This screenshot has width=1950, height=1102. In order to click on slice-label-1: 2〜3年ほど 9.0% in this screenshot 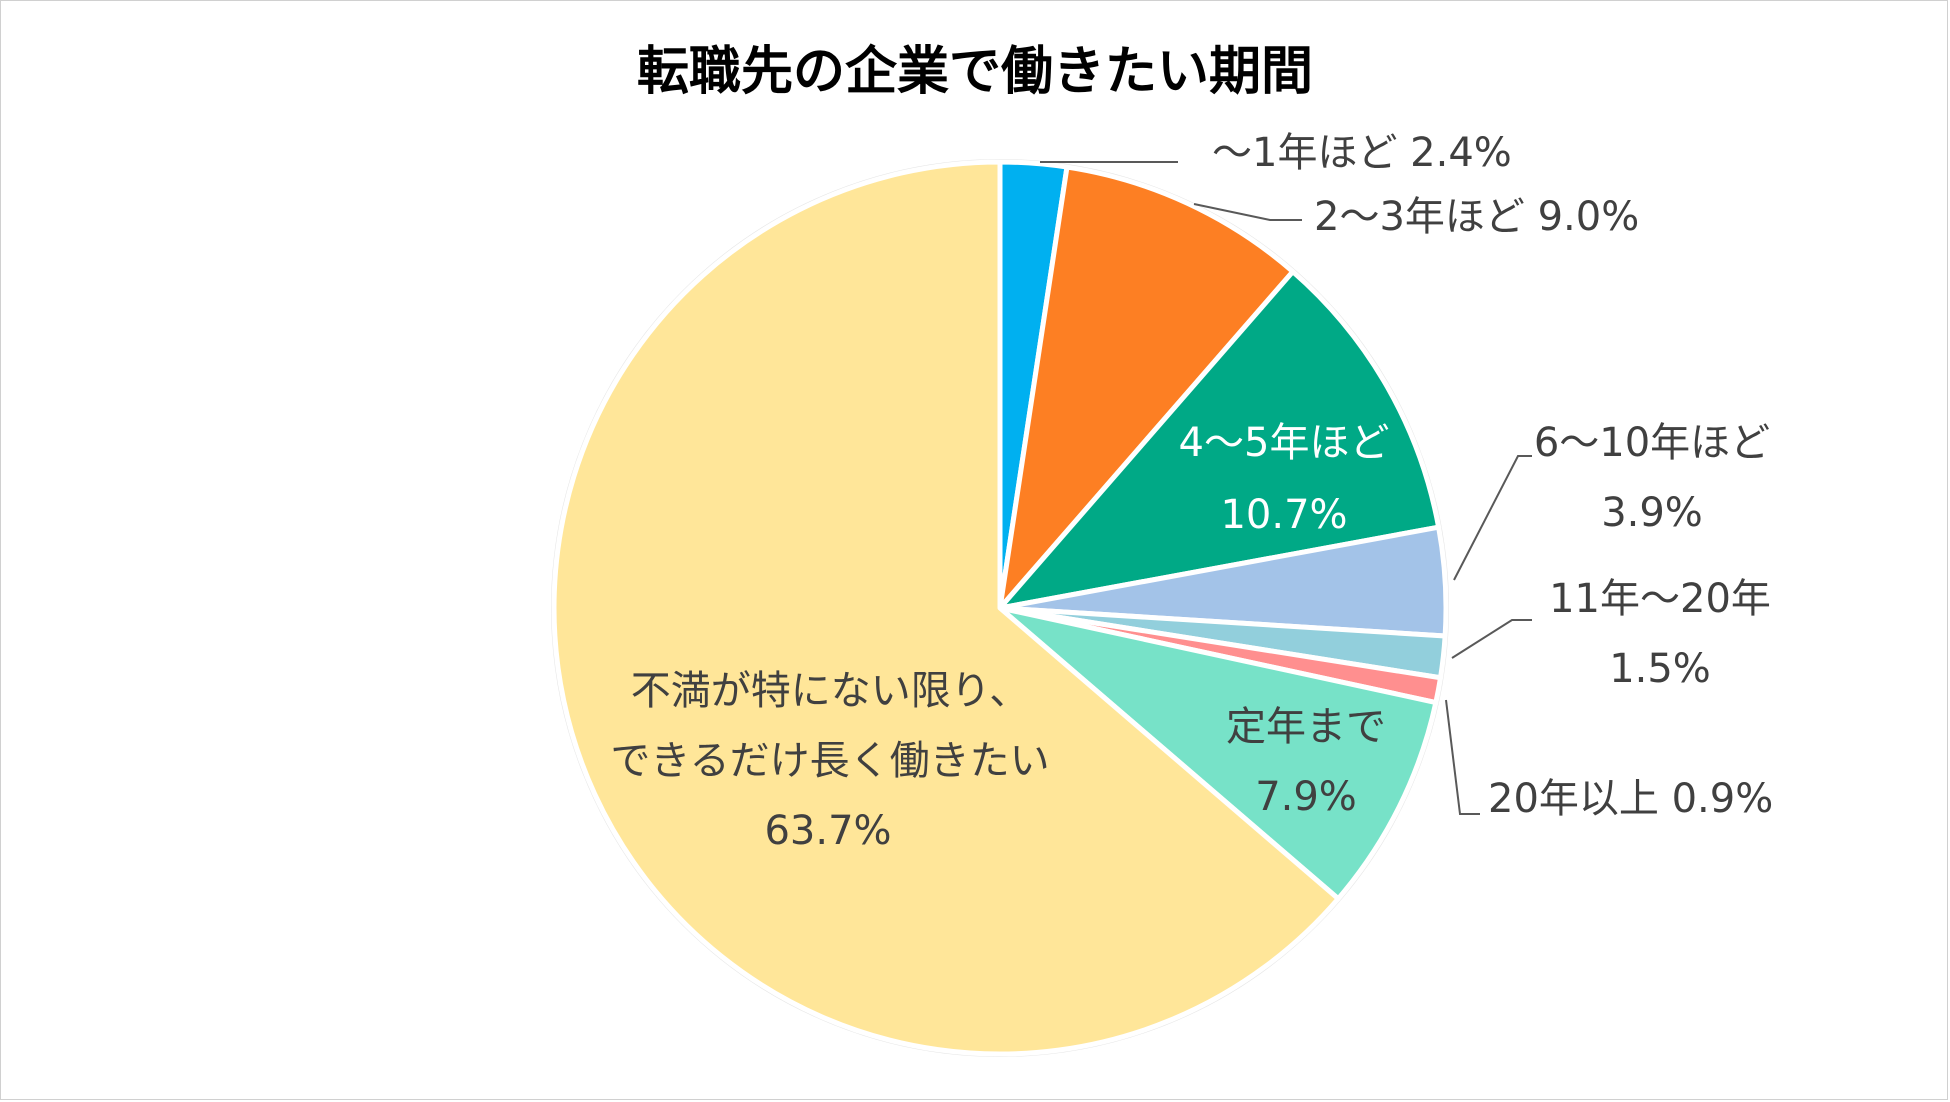, I will do `click(1476, 217)`.